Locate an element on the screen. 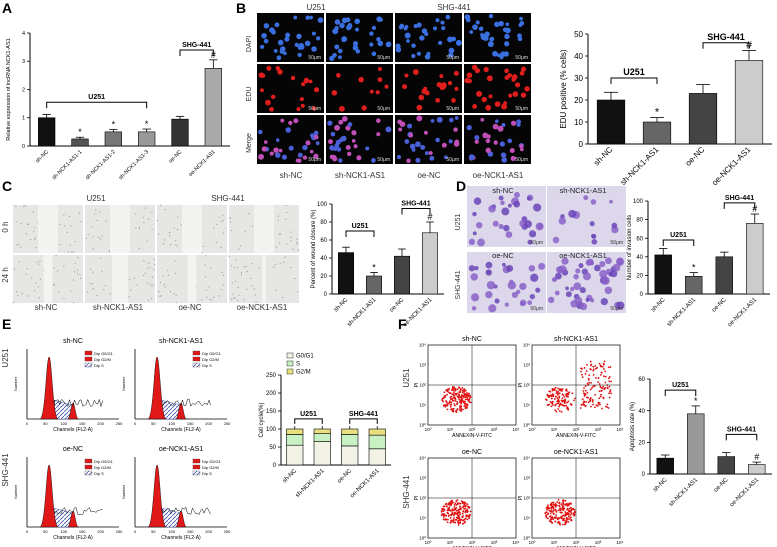 This screenshot has width=777, height=547. y-axis-label: Percent of wound closure (%) is located at coordinates (314, 249).